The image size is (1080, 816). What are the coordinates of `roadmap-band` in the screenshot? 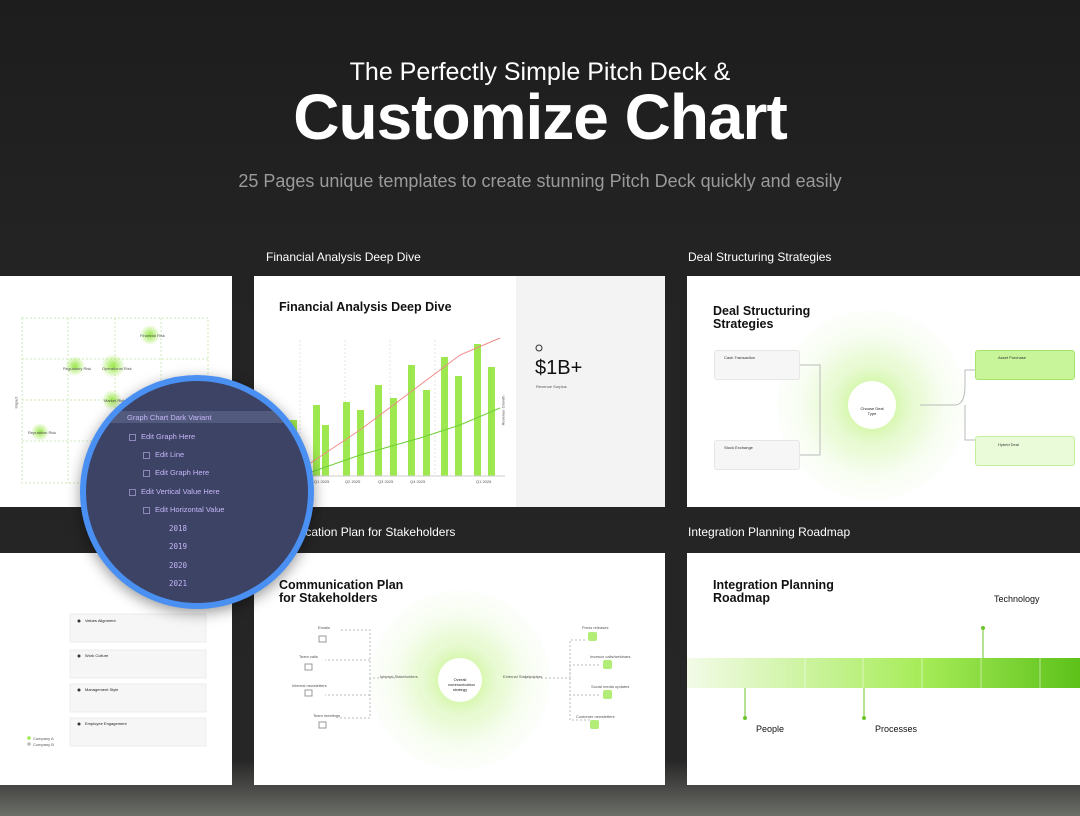 It's located at (883, 673).